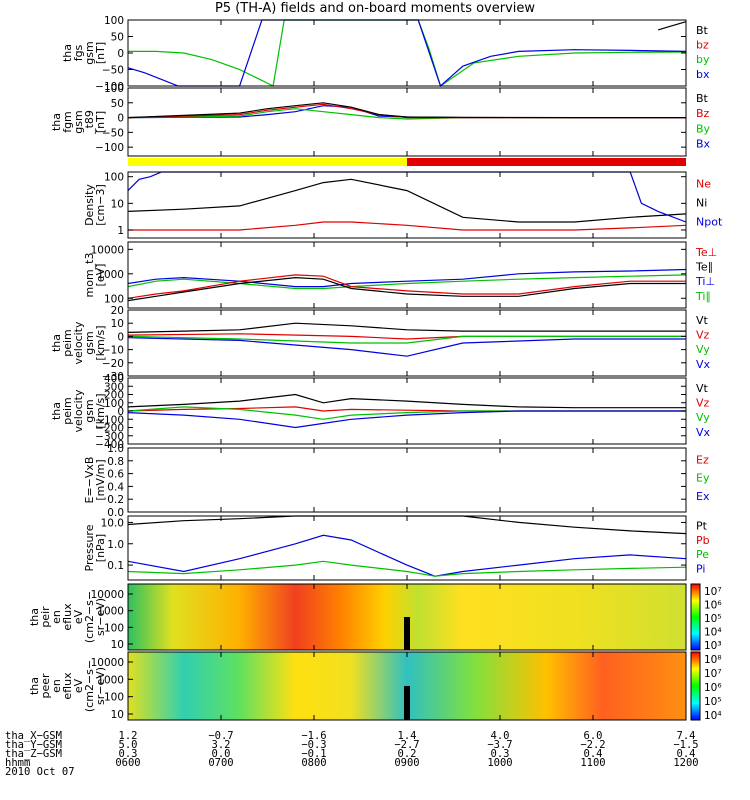 Image resolution: width=750 pixels, height=800 pixels. I want to click on ytick-fgs-4: −100, so click(109, 87).